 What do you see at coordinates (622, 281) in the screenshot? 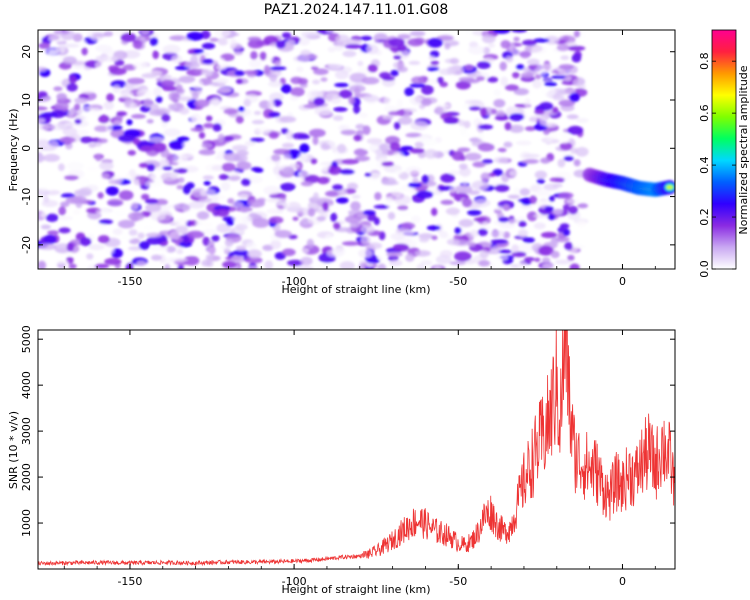
I see `heatmap-x-tick-label: 0` at bounding box center [622, 281].